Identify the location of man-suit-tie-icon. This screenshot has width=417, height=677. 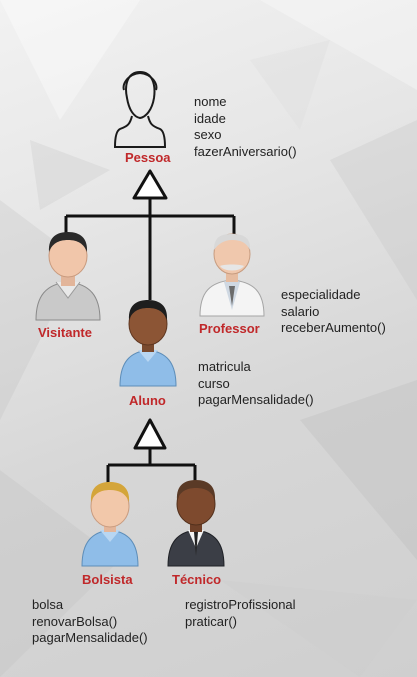
(196, 523).